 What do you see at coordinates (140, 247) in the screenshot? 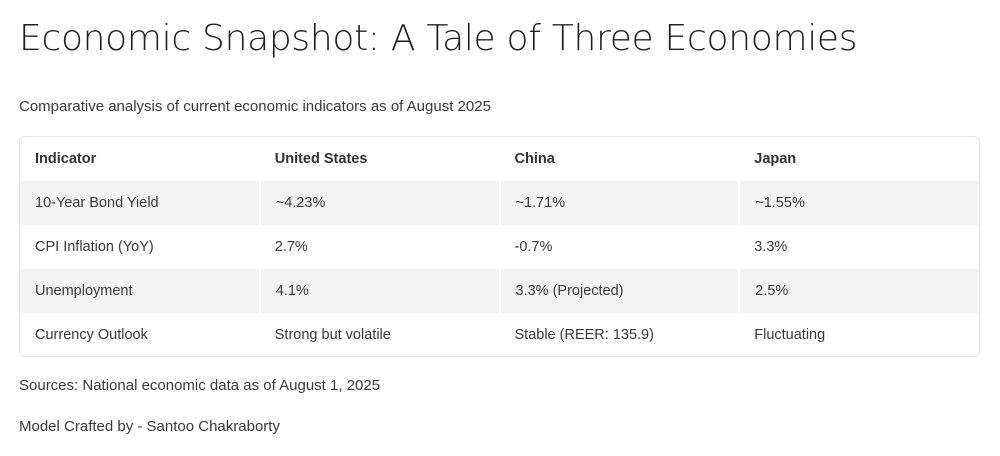
I see `cell-indicator: CPI Inflation (YoY)` at bounding box center [140, 247].